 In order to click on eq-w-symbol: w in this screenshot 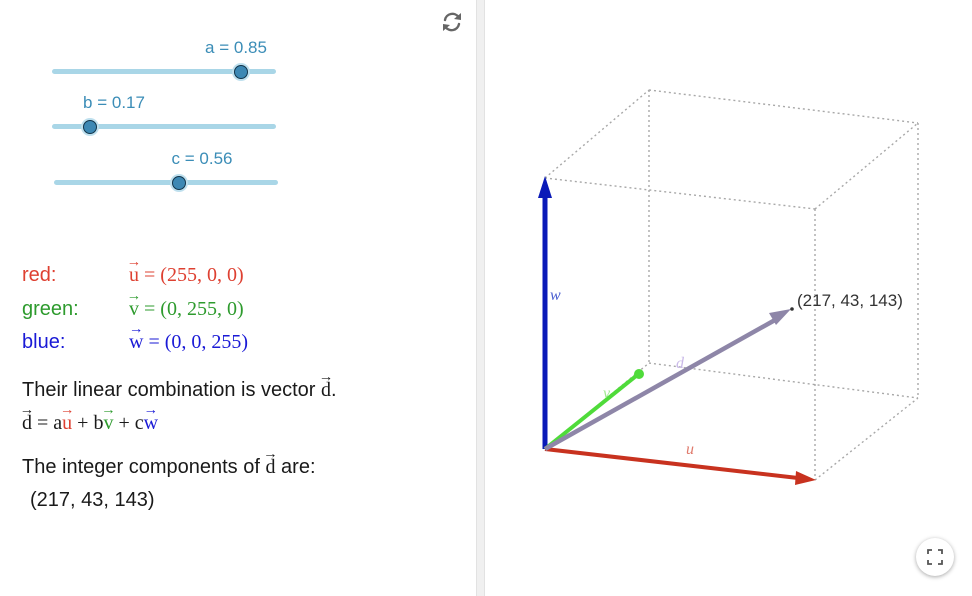, I will do `click(151, 423)`.